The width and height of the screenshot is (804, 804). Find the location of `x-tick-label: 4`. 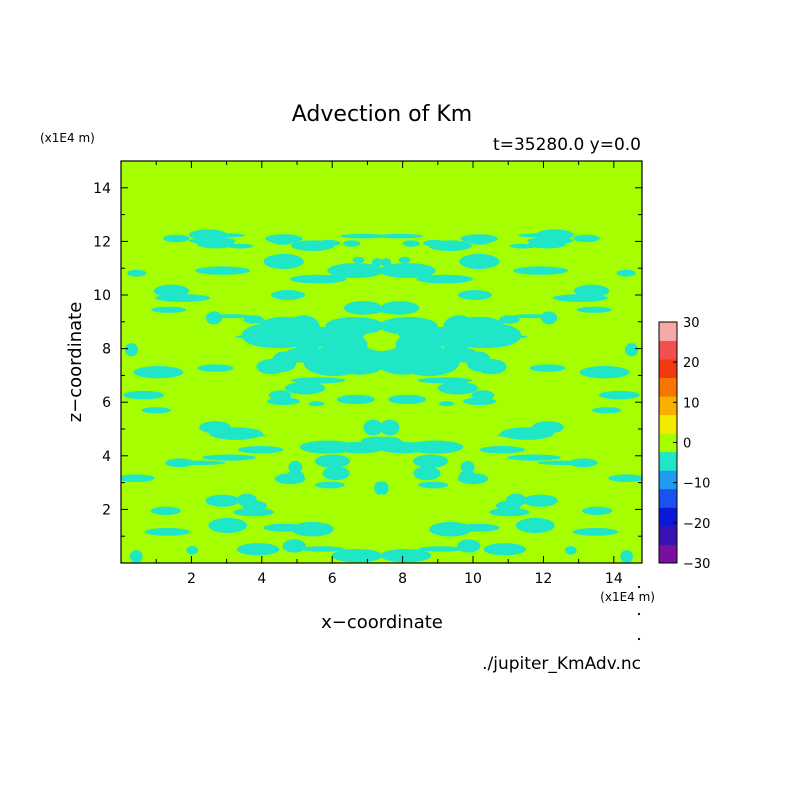

x-tick-label: 4 is located at coordinates (261, 579).